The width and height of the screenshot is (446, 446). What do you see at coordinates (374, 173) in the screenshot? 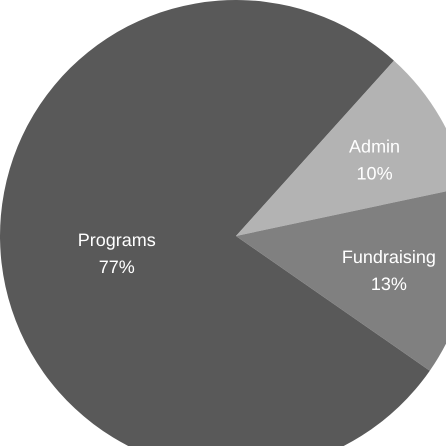
I see `data-label: 10%` at bounding box center [374, 173].